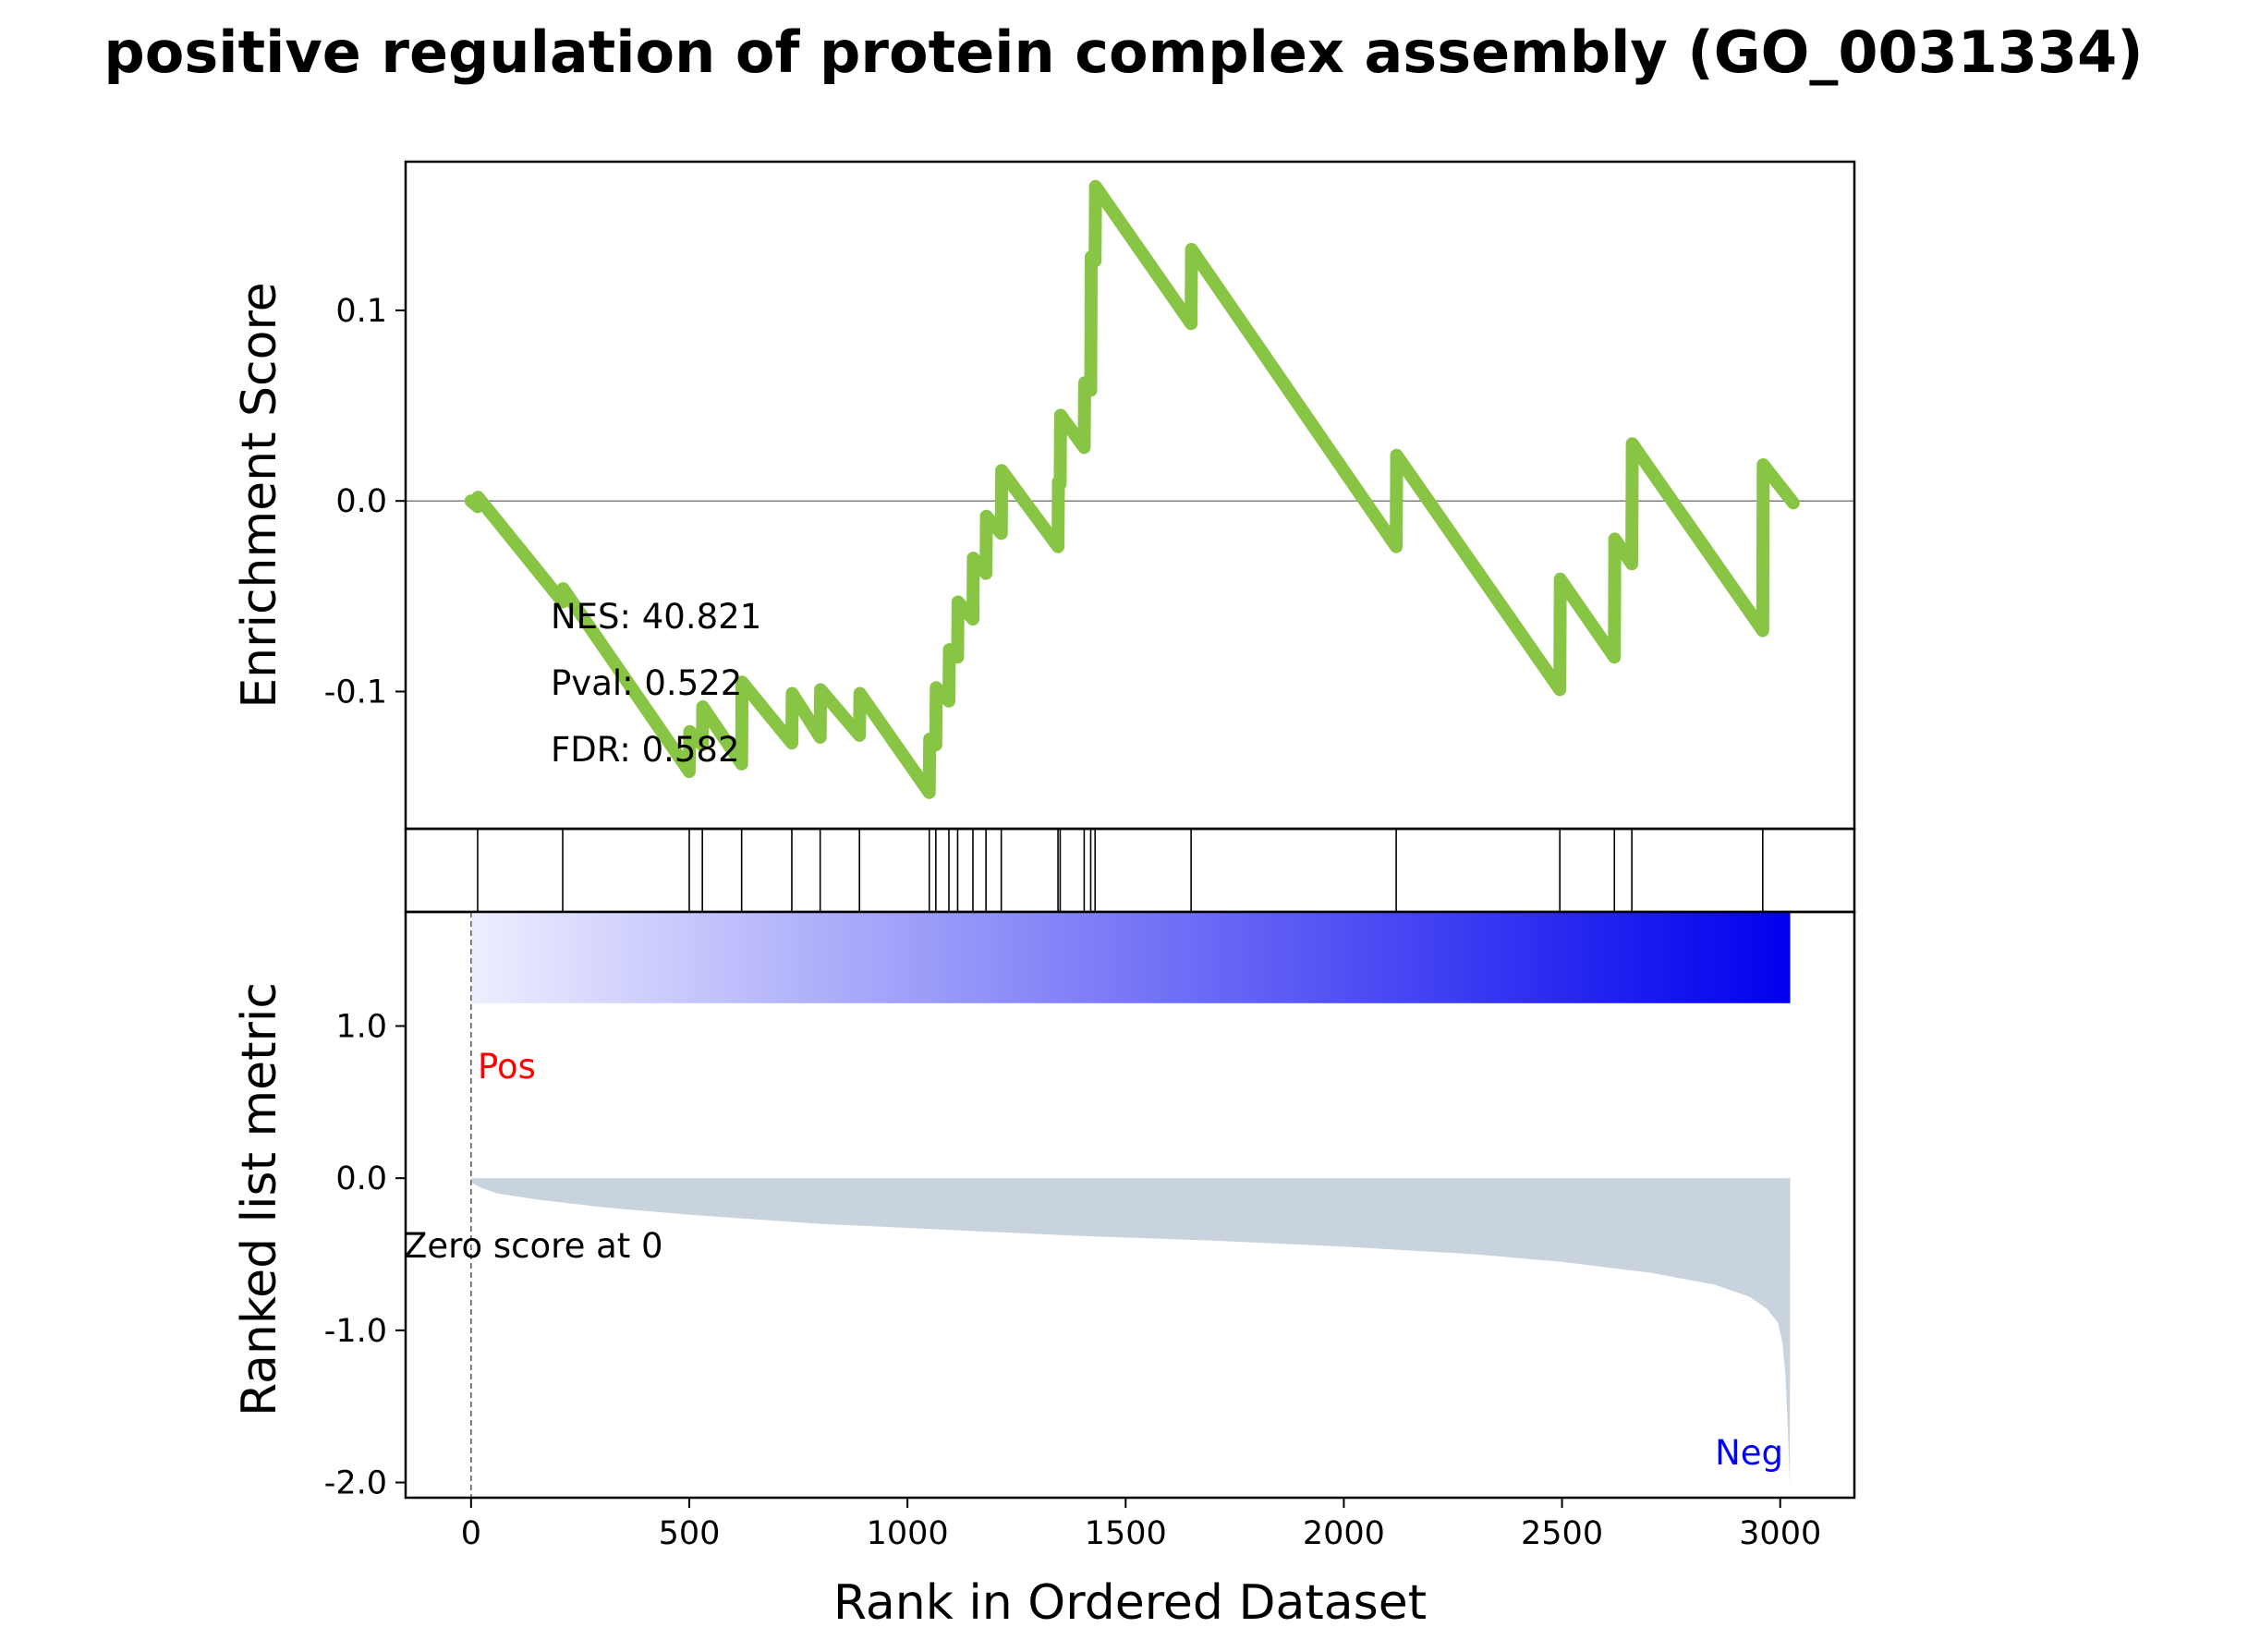 The width and height of the screenshot is (2248, 1652). Describe the element at coordinates (355, 1331) in the screenshot. I see `rm-y-tick-label: -1.0` at that location.